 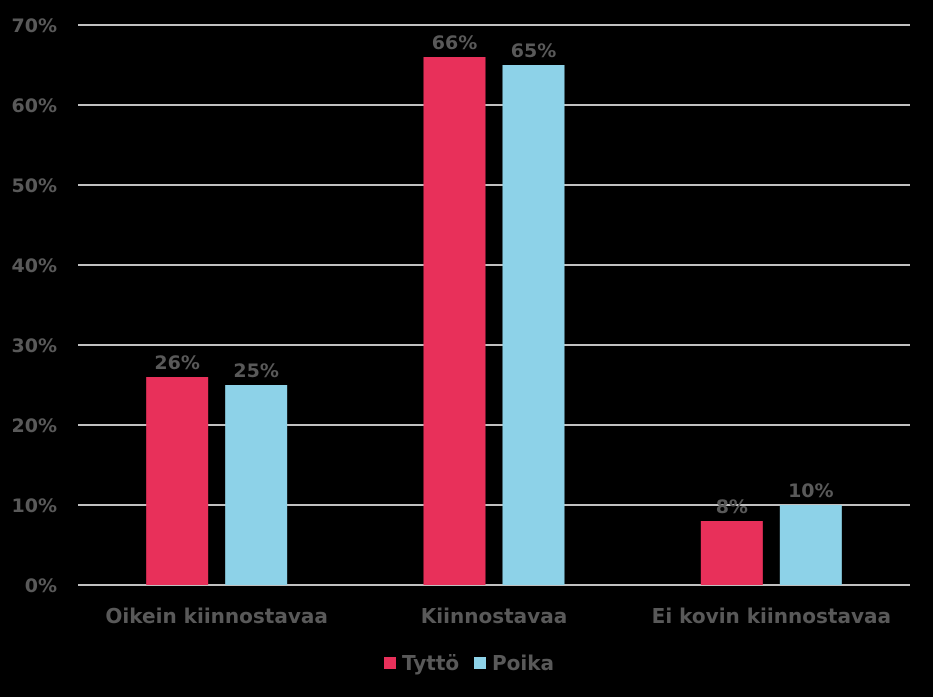 What do you see at coordinates (430, 663) in the screenshot?
I see `legend-label: Tyttö` at bounding box center [430, 663].